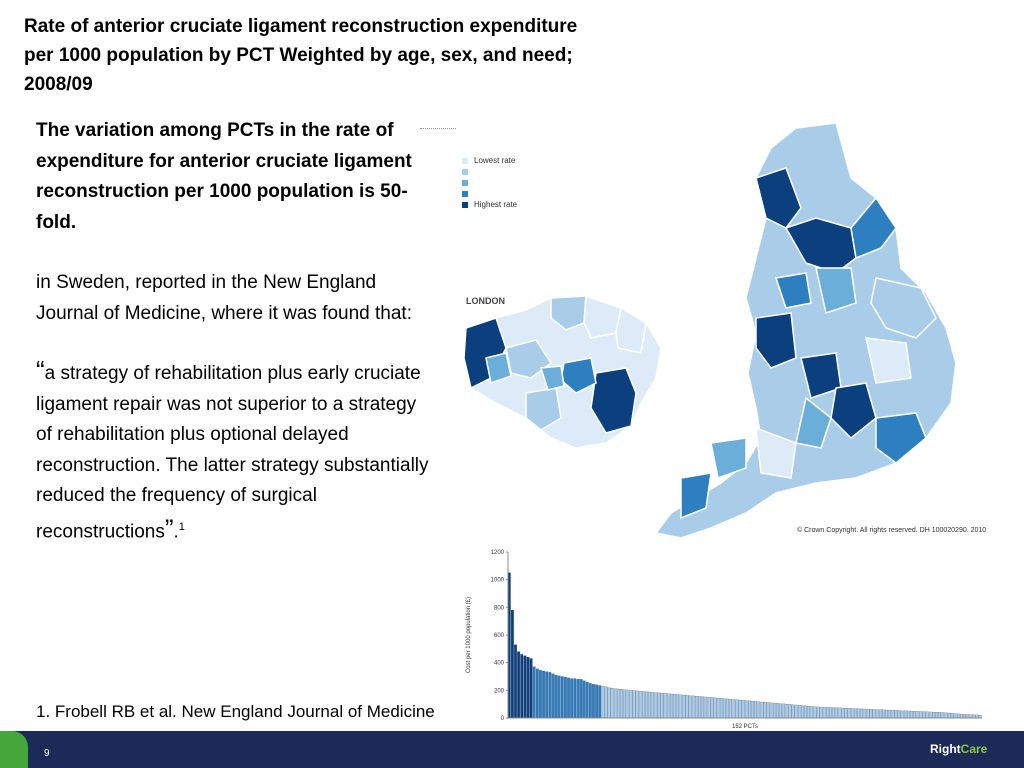 The height and width of the screenshot is (768, 1024). What do you see at coordinates (14, 749) in the screenshot?
I see `footer-accent` at bounding box center [14, 749].